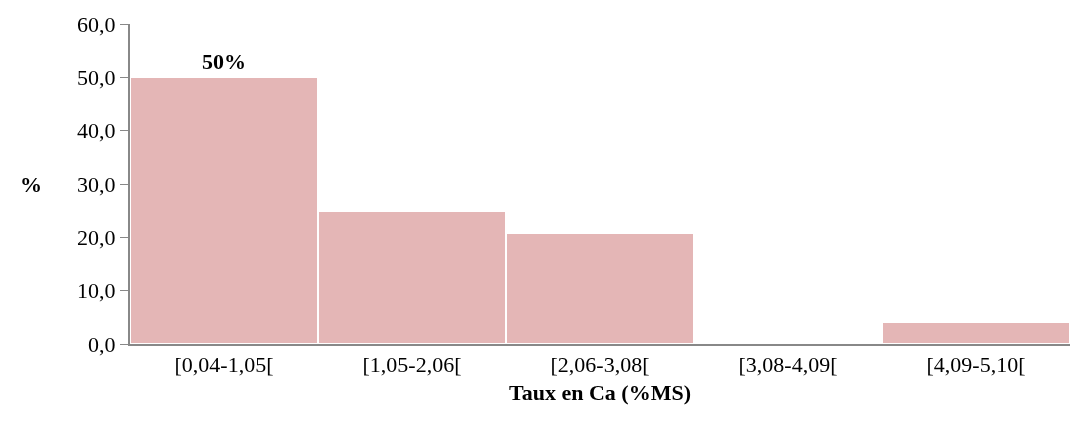  What do you see at coordinates (788, 365) in the screenshot?
I see `x-tick-label: [3,08-4,09[` at bounding box center [788, 365].